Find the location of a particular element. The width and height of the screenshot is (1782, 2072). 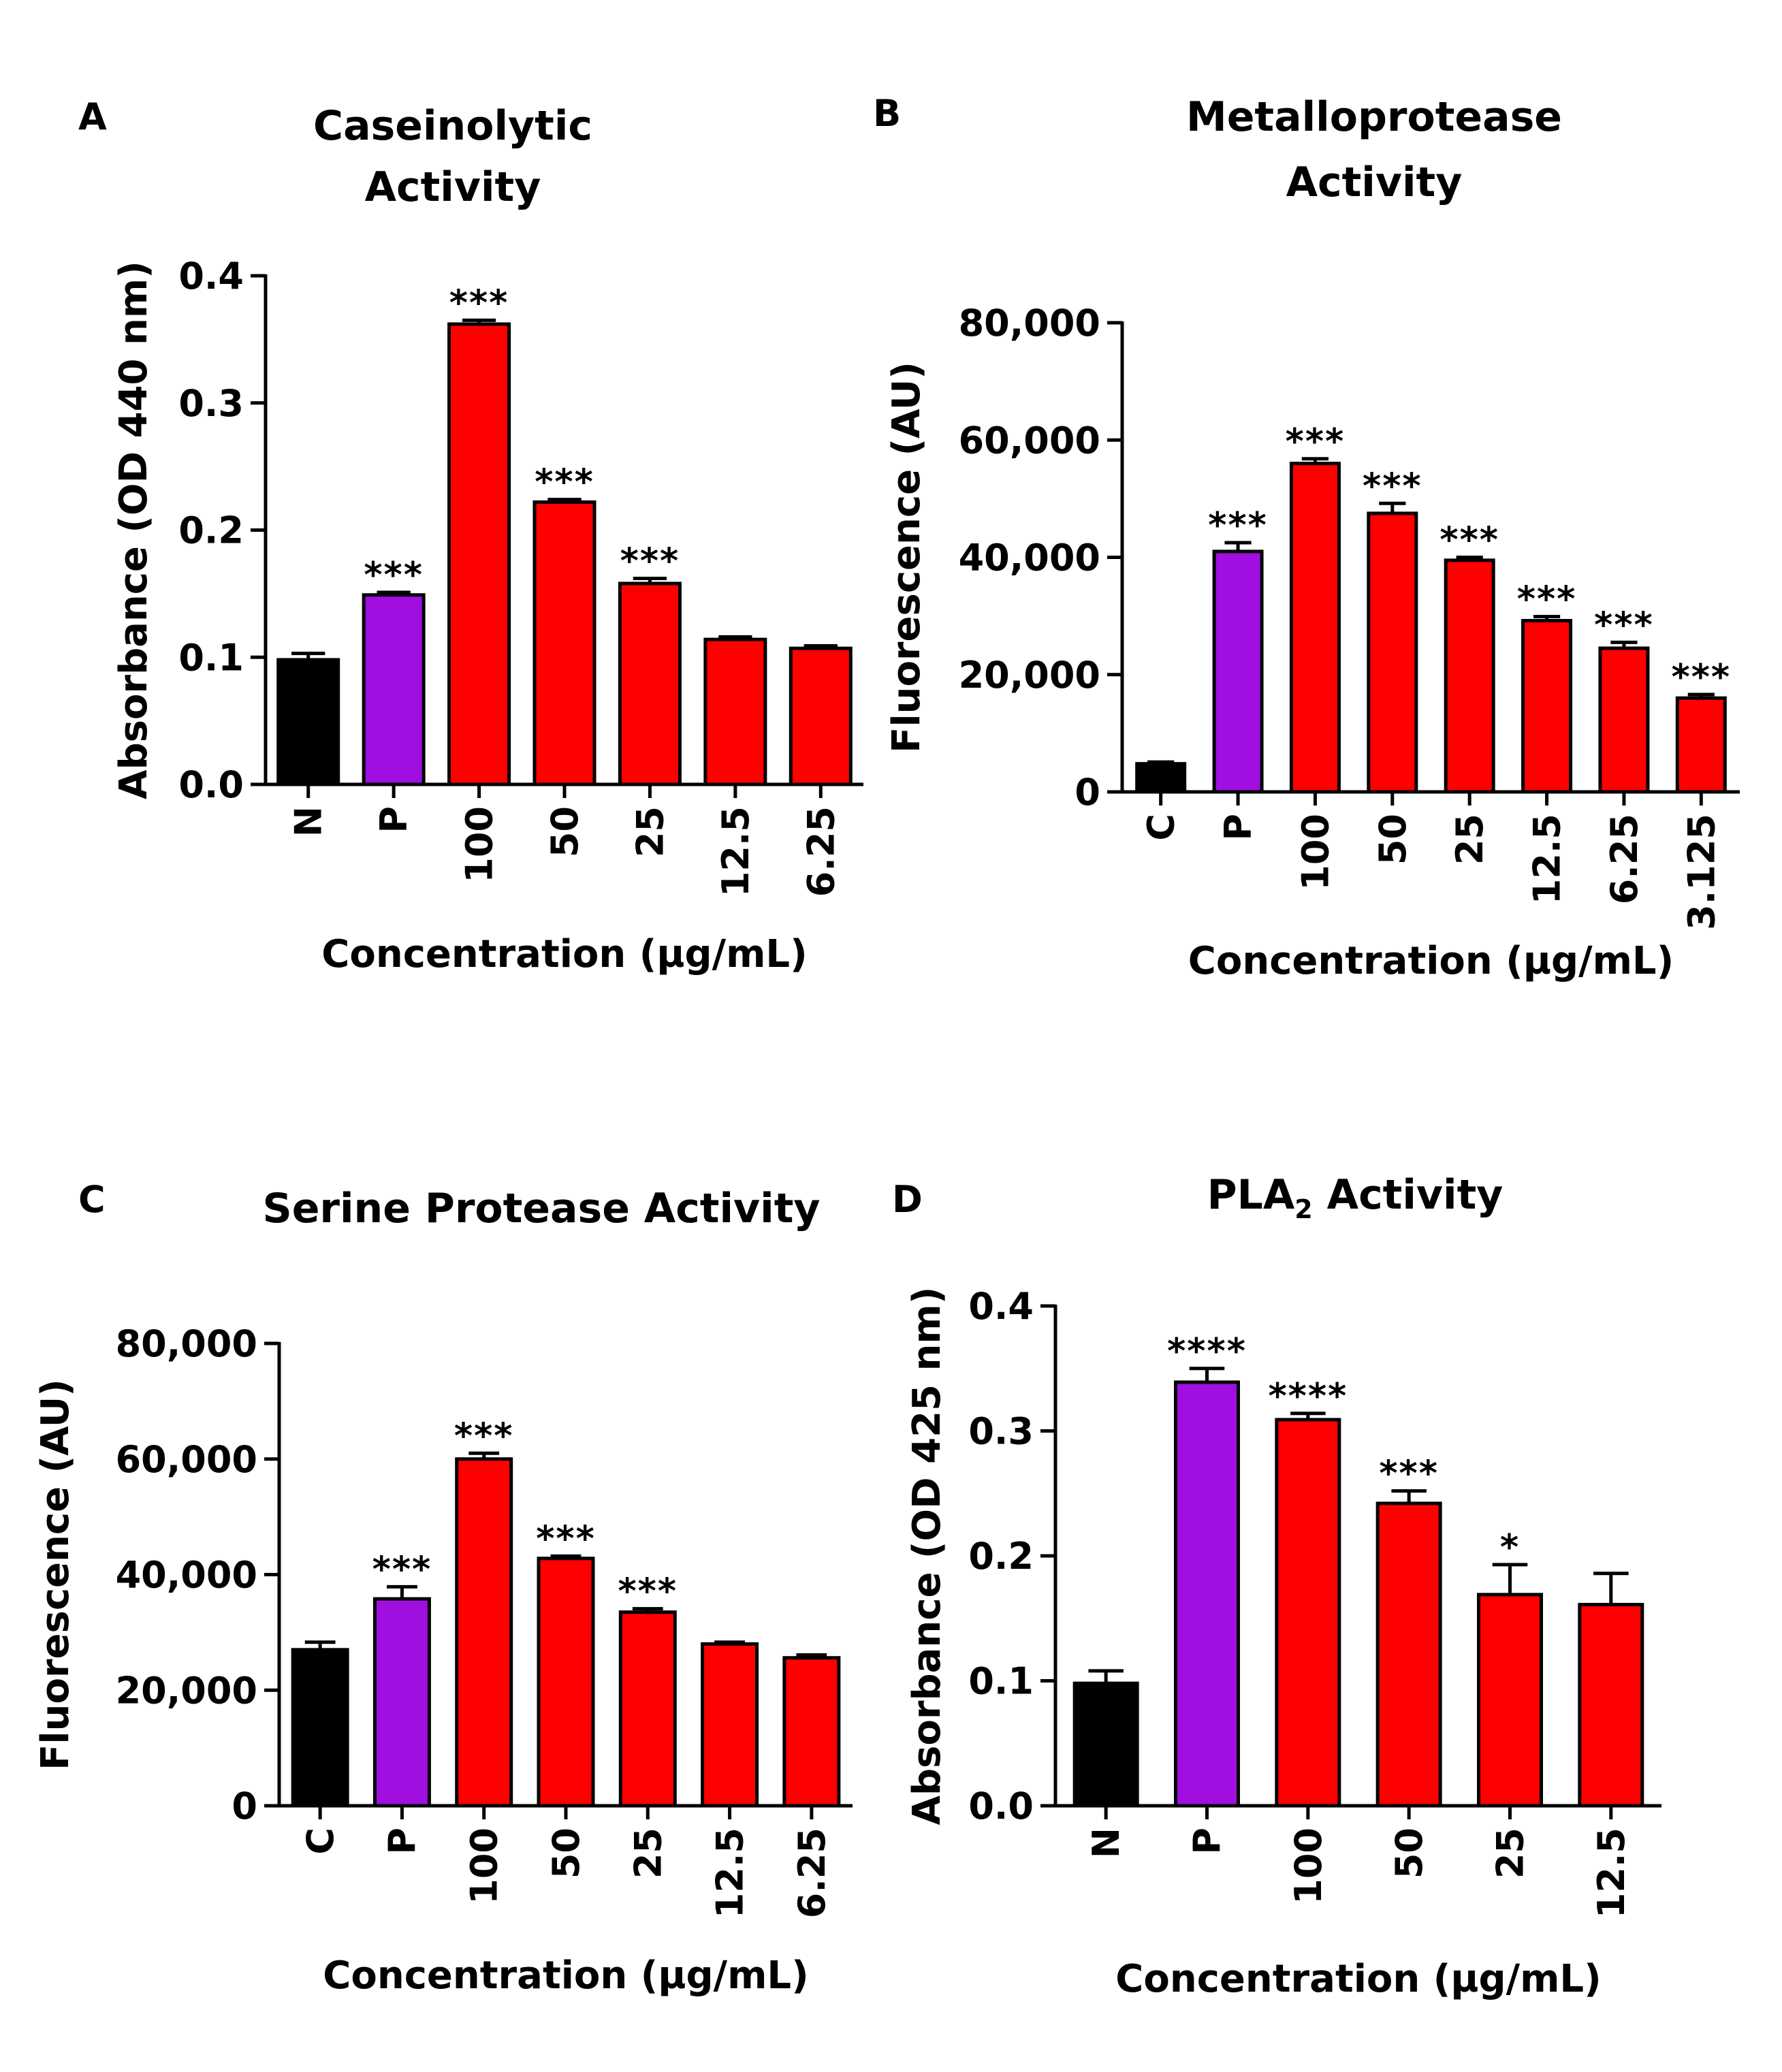

chart-title: Caseinolytic is located at coordinates (452, 126).